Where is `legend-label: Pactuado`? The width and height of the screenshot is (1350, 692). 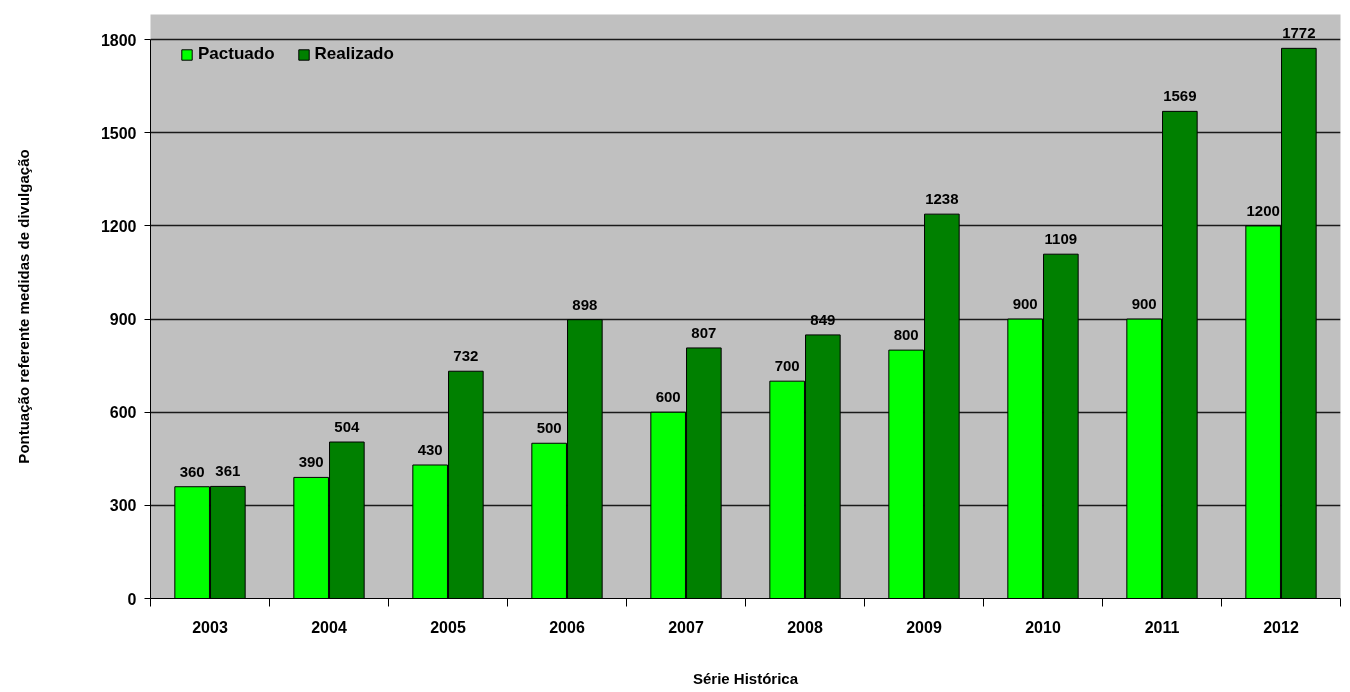 legend-label: Pactuado is located at coordinates (236, 54).